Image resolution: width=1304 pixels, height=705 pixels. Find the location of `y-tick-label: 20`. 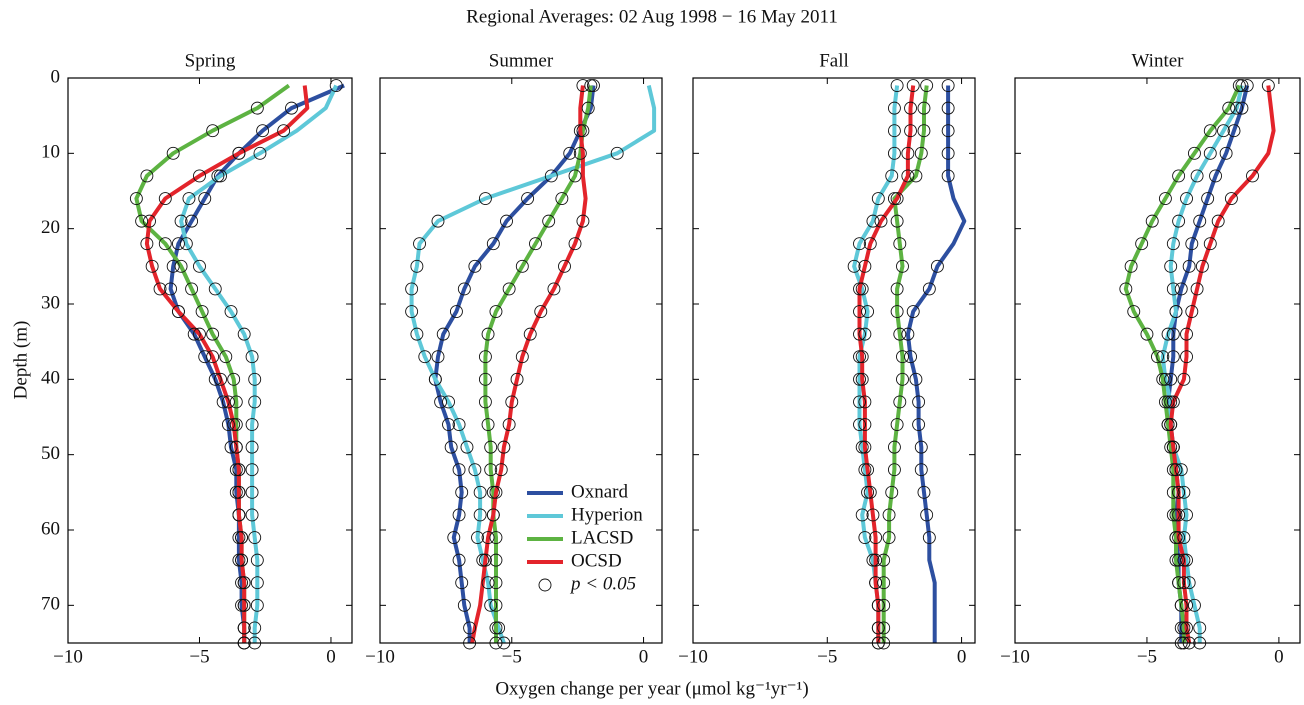

y-tick-label: 20 is located at coordinates (50, 227).